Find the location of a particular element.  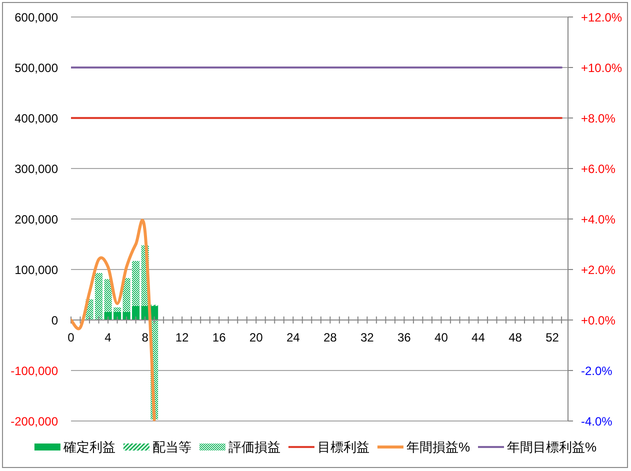

y2-tick-label: +8.0% is located at coordinates (598, 119).